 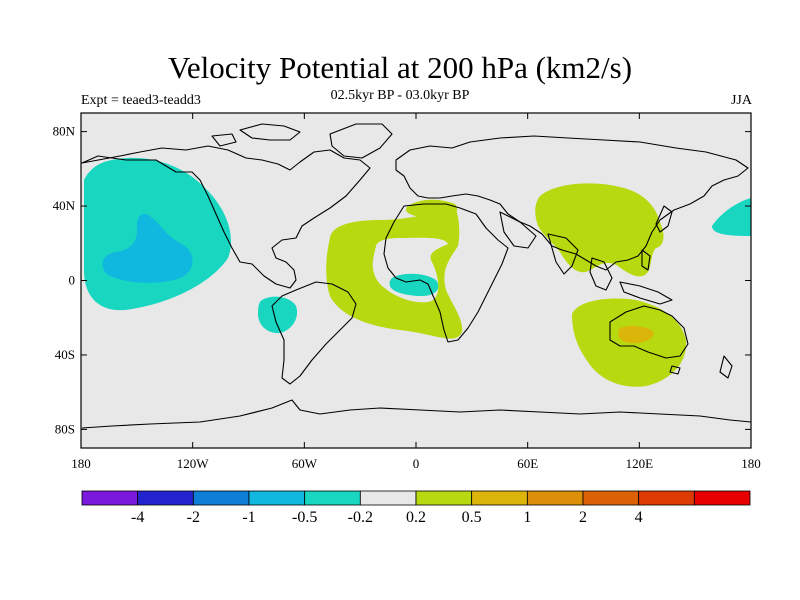 I want to click on coastline-south-america, so click(x=314, y=333).